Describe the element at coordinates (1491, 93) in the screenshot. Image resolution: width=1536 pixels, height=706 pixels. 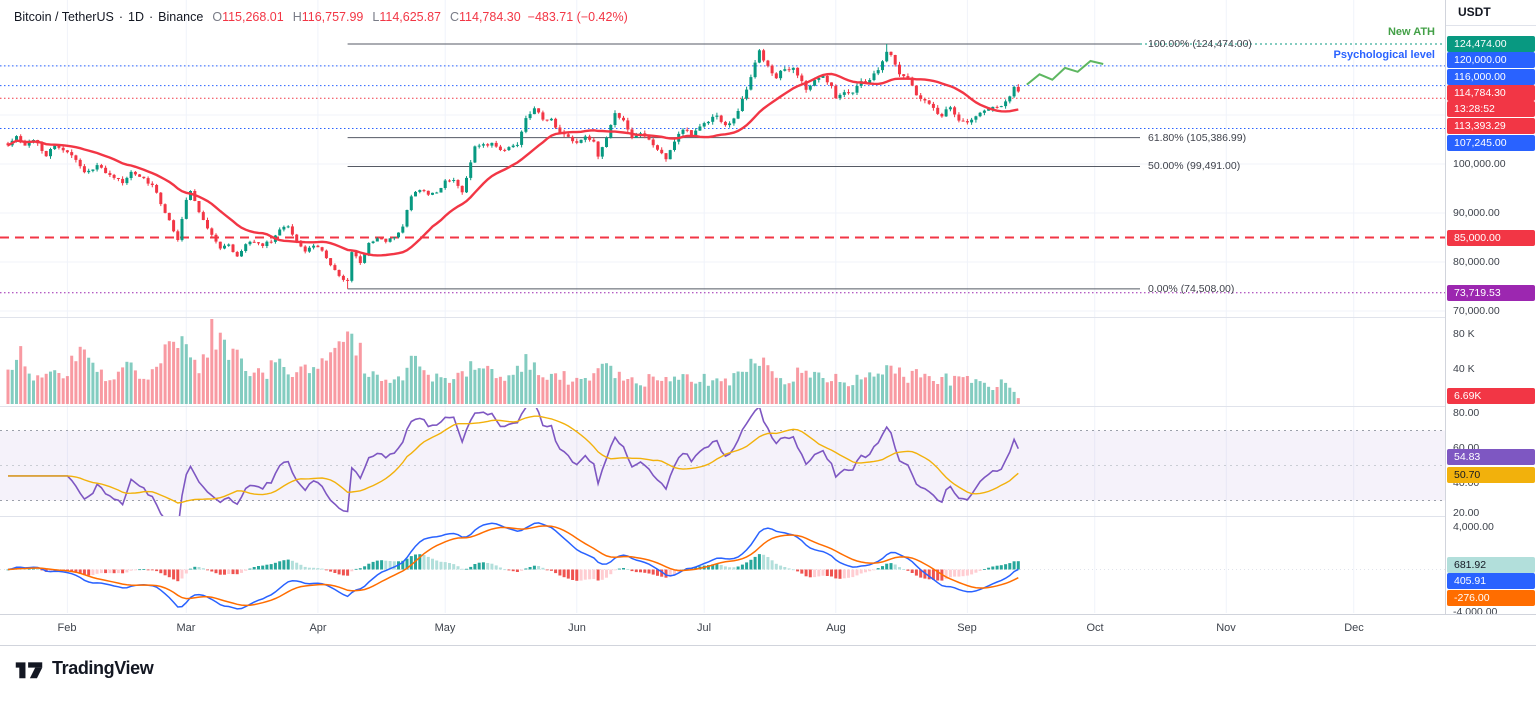
I see `last-price-badge: 114,784.30` at that location.